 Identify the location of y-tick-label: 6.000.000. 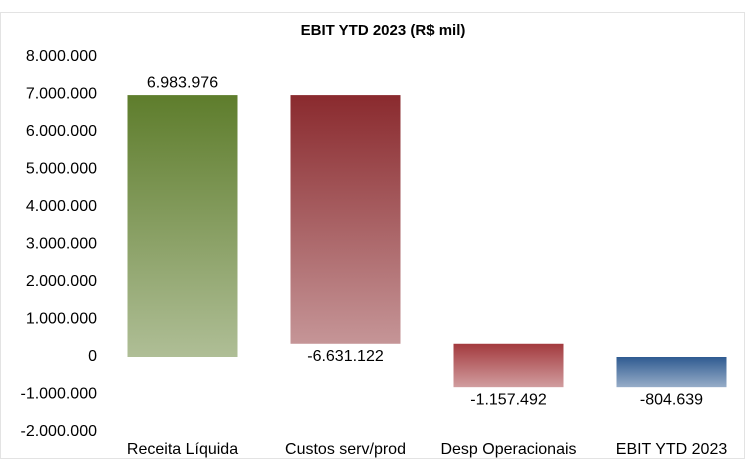
(61, 131).